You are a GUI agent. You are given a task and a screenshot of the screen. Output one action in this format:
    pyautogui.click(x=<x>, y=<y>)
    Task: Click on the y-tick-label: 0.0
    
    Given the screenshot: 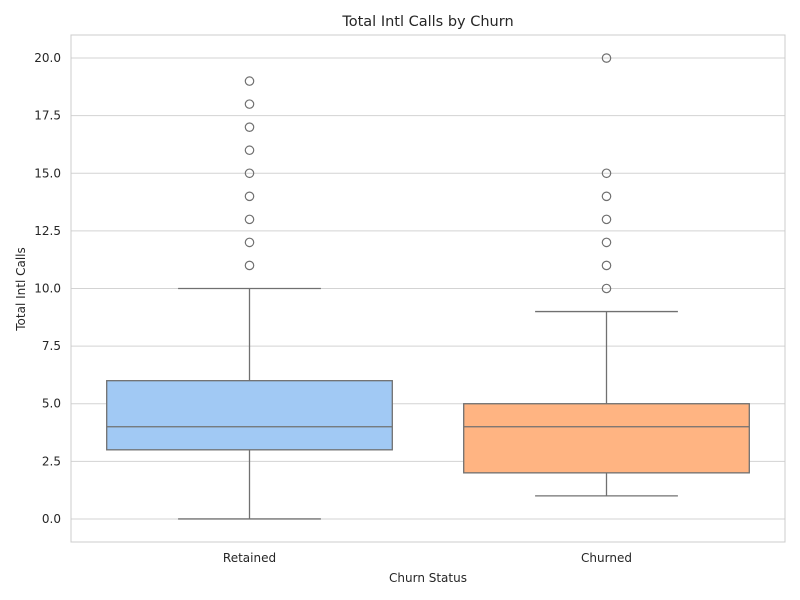 What is the action you would take?
    pyautogui.click(x=51, y=519)
    